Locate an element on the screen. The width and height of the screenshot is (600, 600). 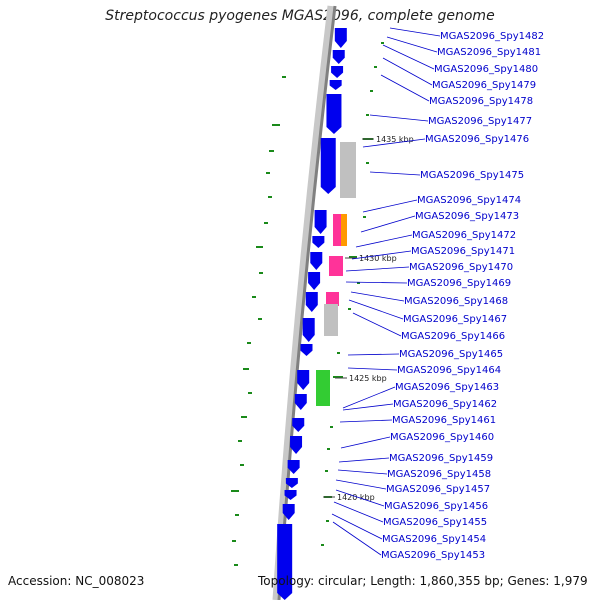
gene-track is located at coordinates (312, 314).